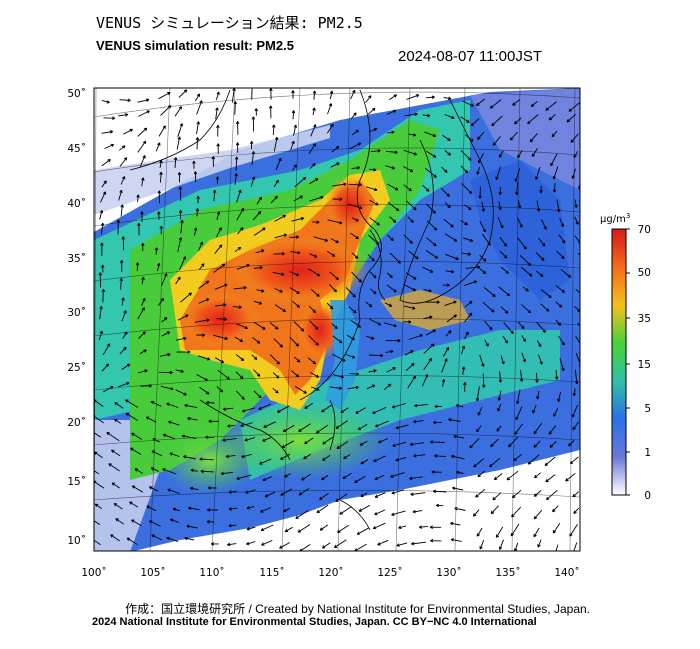  Describe the element at coordinates (76, 423) in the screenshot. I see `lat-label: 20˚` at that location.